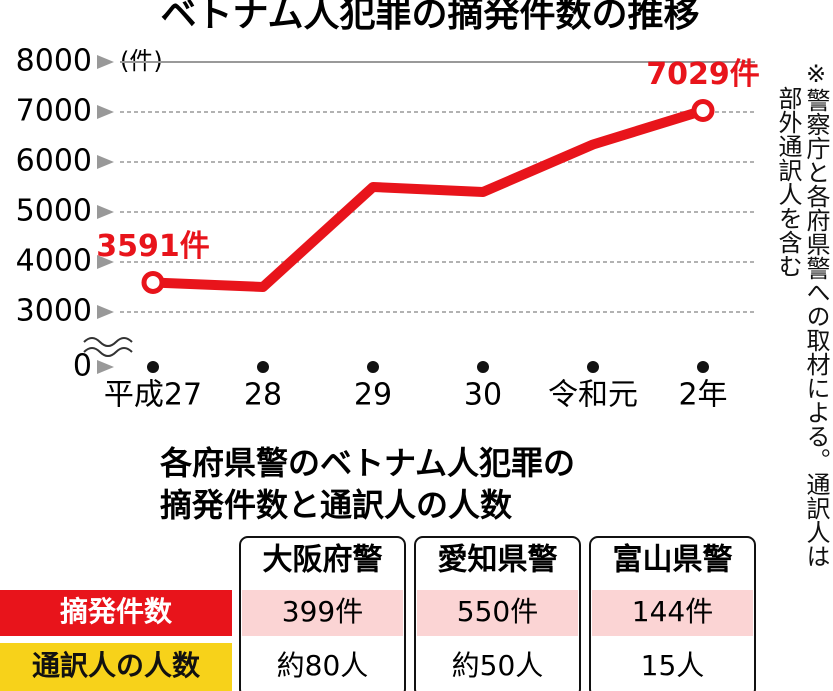 Image resolution: width=833 pixels, height=691 pixels. I want to click on column-header: 富山県警, so click(673, 560).